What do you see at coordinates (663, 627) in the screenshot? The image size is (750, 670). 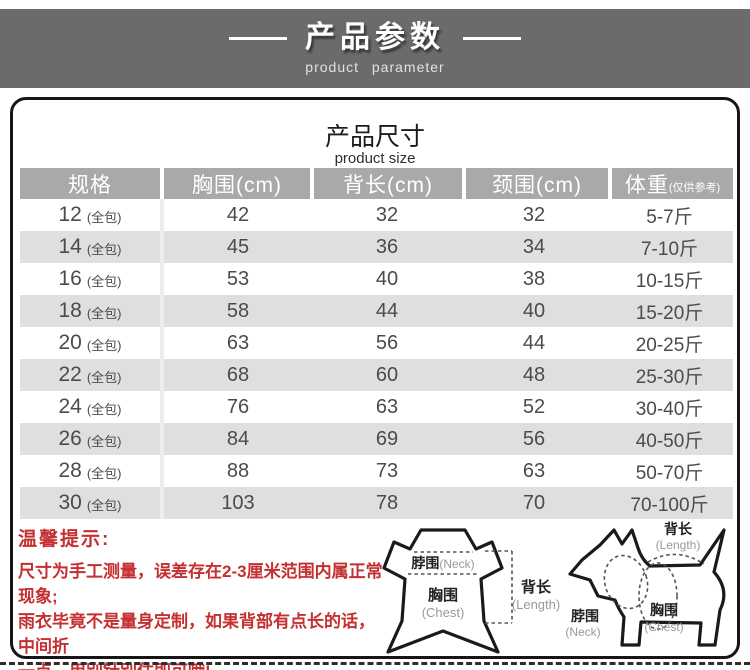 I see `dog-chest-label-en: (Chest)` at bounding box center [663, 627].